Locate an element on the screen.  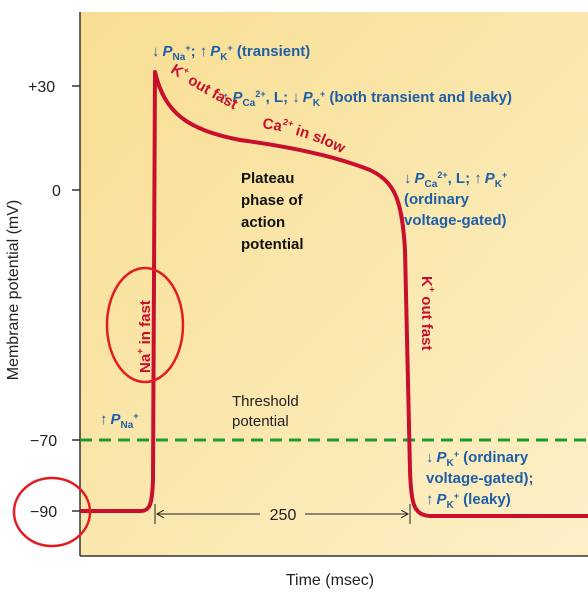
svg-text:↑PK+ (leaky): ↑ PK+ (leaky) is located at coordinates (468, 501).